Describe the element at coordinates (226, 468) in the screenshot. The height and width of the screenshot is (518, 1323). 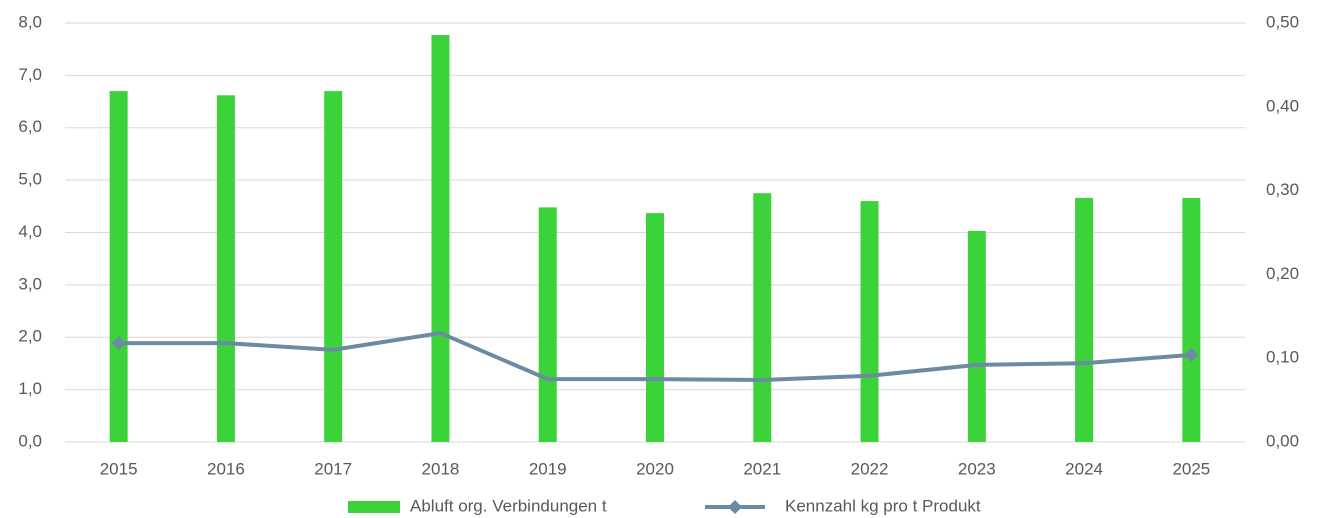
I see `x-tick-label: 2016` at that location.